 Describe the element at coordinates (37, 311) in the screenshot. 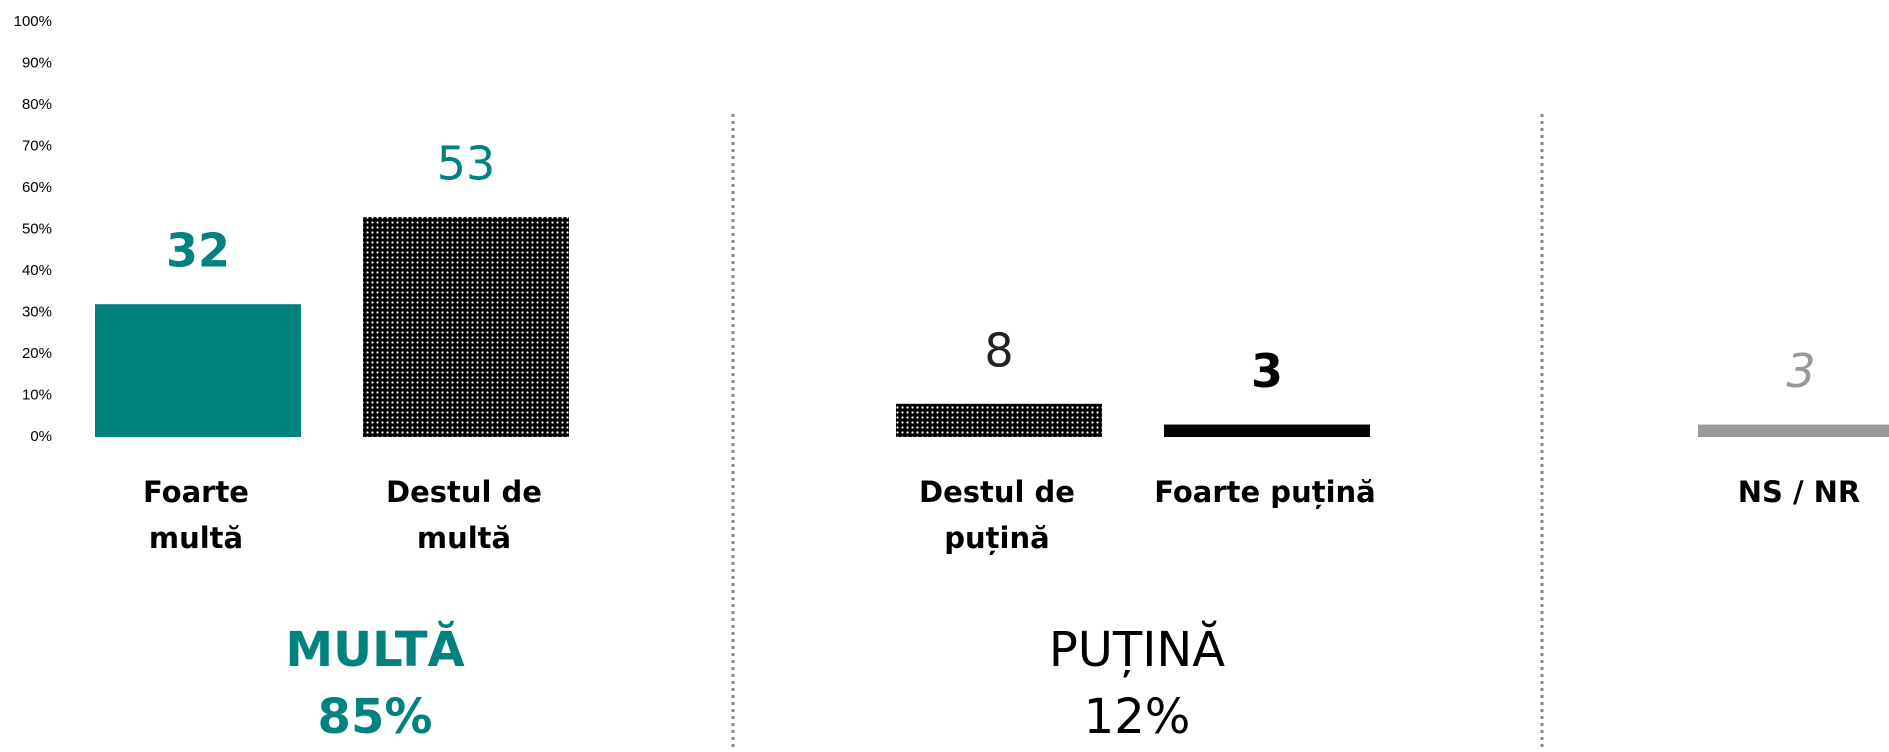

I see `y-tick-label: 30%` at that location.